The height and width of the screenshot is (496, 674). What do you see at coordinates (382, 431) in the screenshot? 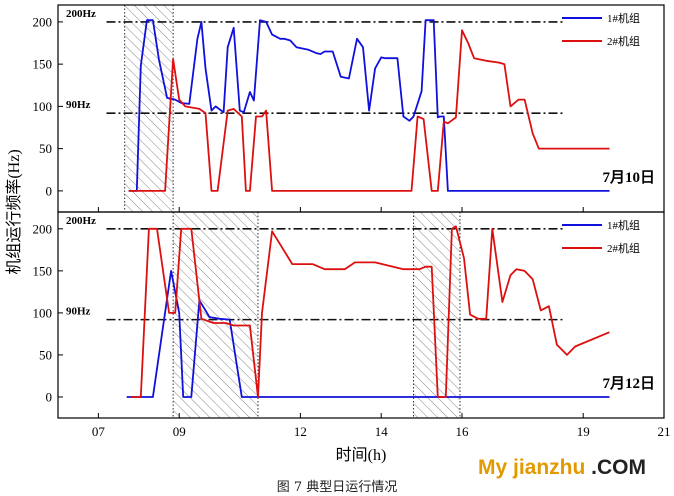
I see `x-tick-label: 14` at bounding box center [382, 431].